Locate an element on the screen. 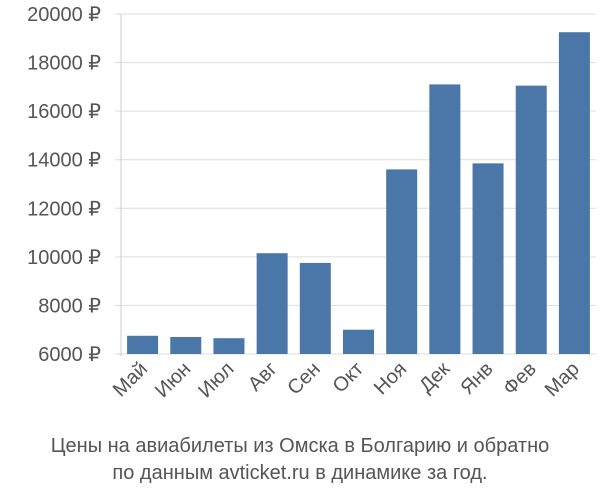 This screenshot has width=600, height=500. x-tick-label: Июн is located at coordinates (173, 380).